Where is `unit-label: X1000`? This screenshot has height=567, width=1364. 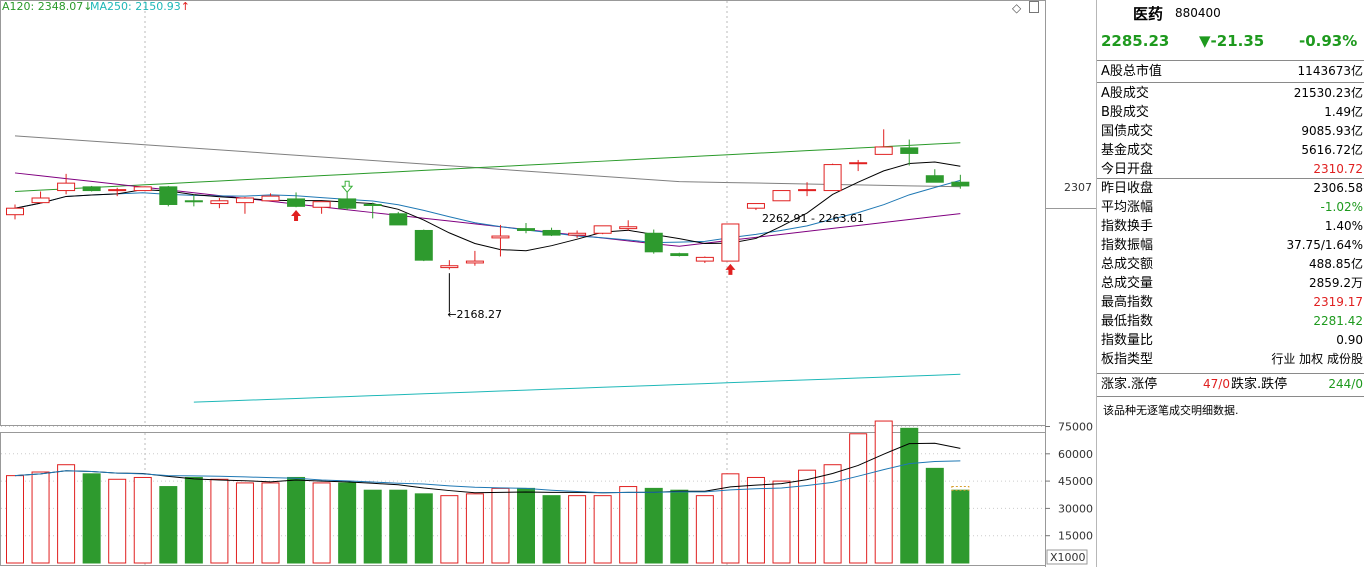 unit-label: X1000 is located at coordinates (1068, 557).